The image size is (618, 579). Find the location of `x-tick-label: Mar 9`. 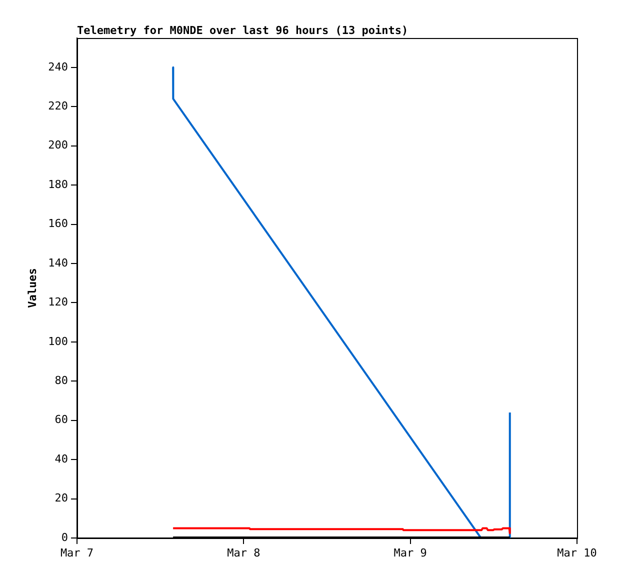

x-tick-label: Mar 9 is located at coordinates (410, 553).